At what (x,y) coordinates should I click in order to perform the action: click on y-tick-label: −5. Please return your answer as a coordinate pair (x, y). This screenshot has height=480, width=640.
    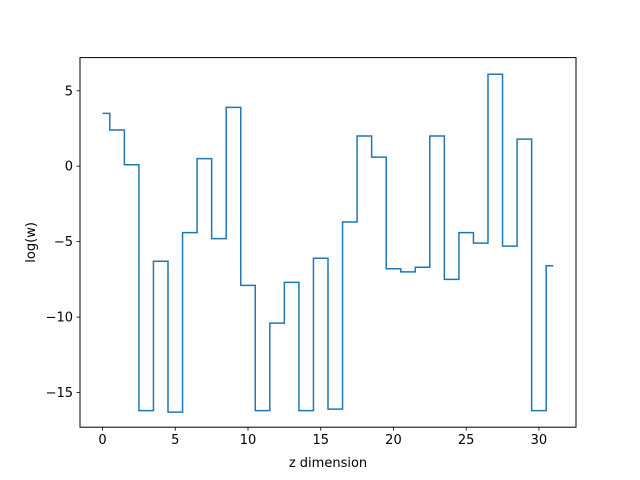
    Looking at the image, I should click on (63, 242).